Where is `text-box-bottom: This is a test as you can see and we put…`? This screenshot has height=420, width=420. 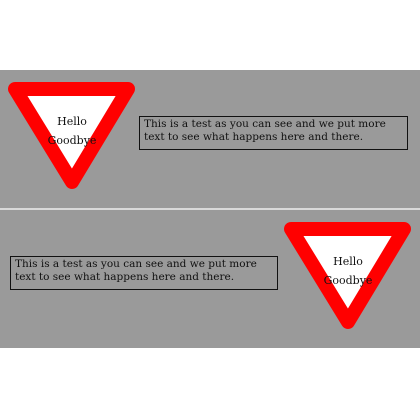
text-box-bottom: This is a test as you can see and we put… is located at coordinates (144, 273).